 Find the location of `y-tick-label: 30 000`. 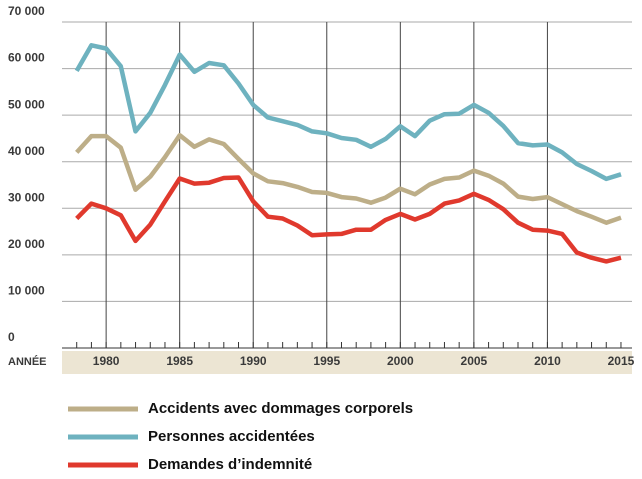

y-tick-label: 30 000 is located at coordinates (26, 197).